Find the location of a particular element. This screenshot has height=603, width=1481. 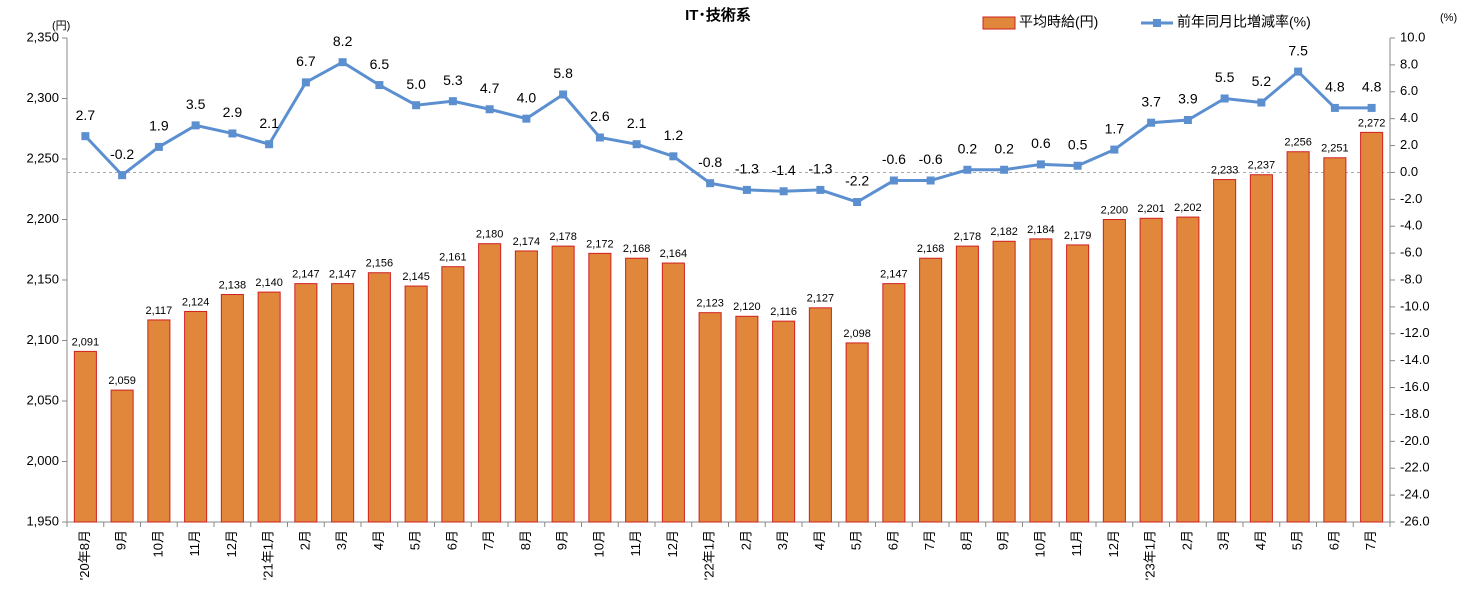

x-tick-label: 3月 is located at coordinates (341, 540).